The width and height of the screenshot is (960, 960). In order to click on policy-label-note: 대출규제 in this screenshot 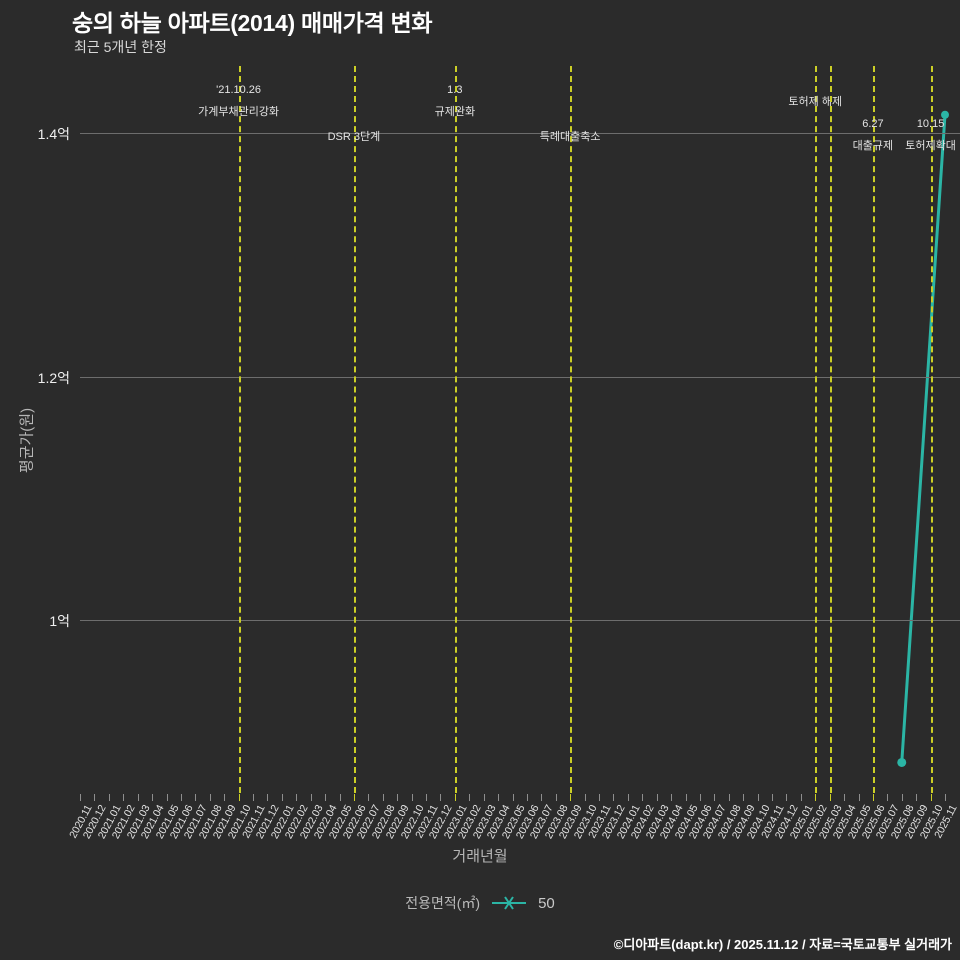, I will do `click(873, 146)`.